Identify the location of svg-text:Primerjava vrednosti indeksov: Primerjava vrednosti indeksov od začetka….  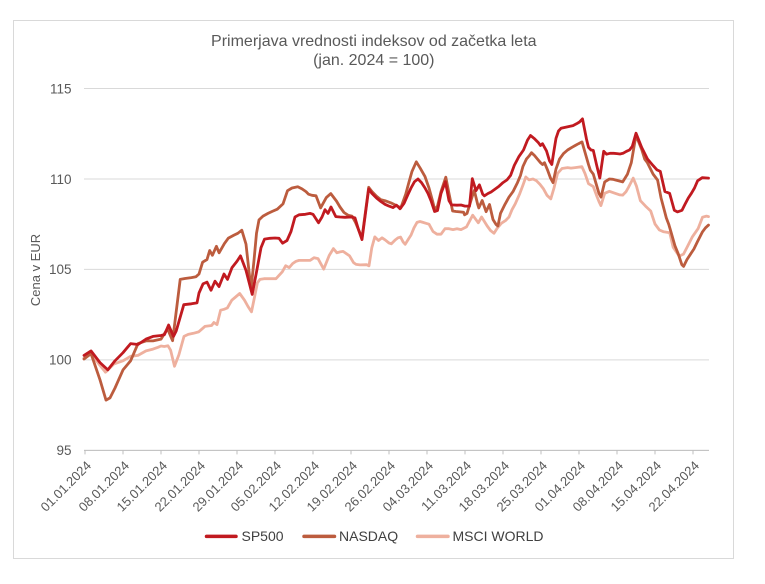
(374, 41).